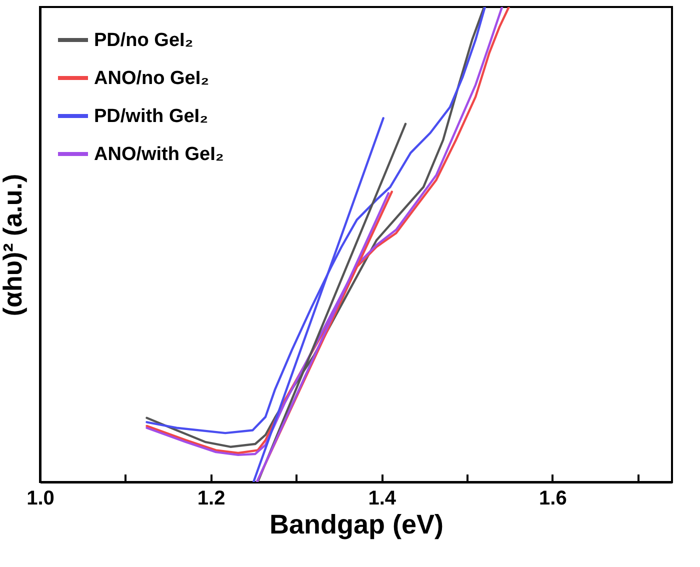 Image resolution: width=700 pixels, height=567 pixels. What do you see at coordinates (40, 499) in the screenshot?
I see `x-tick-label: 1.0` at bounding box center [40, 499].